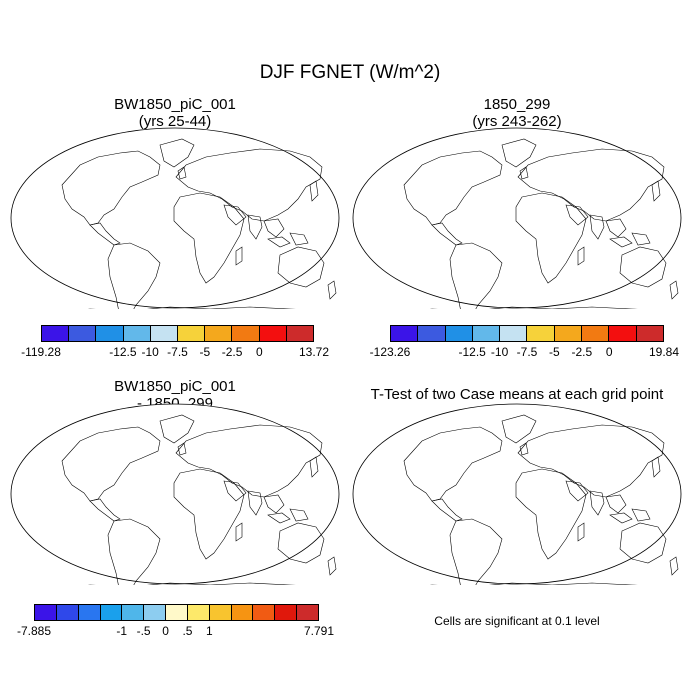 The image size is (700, 700). What do you see at coordinates (143, 631) in the screenshot?
I see `colorbar-tick-label: -.5` at bounding box center [143, 631].